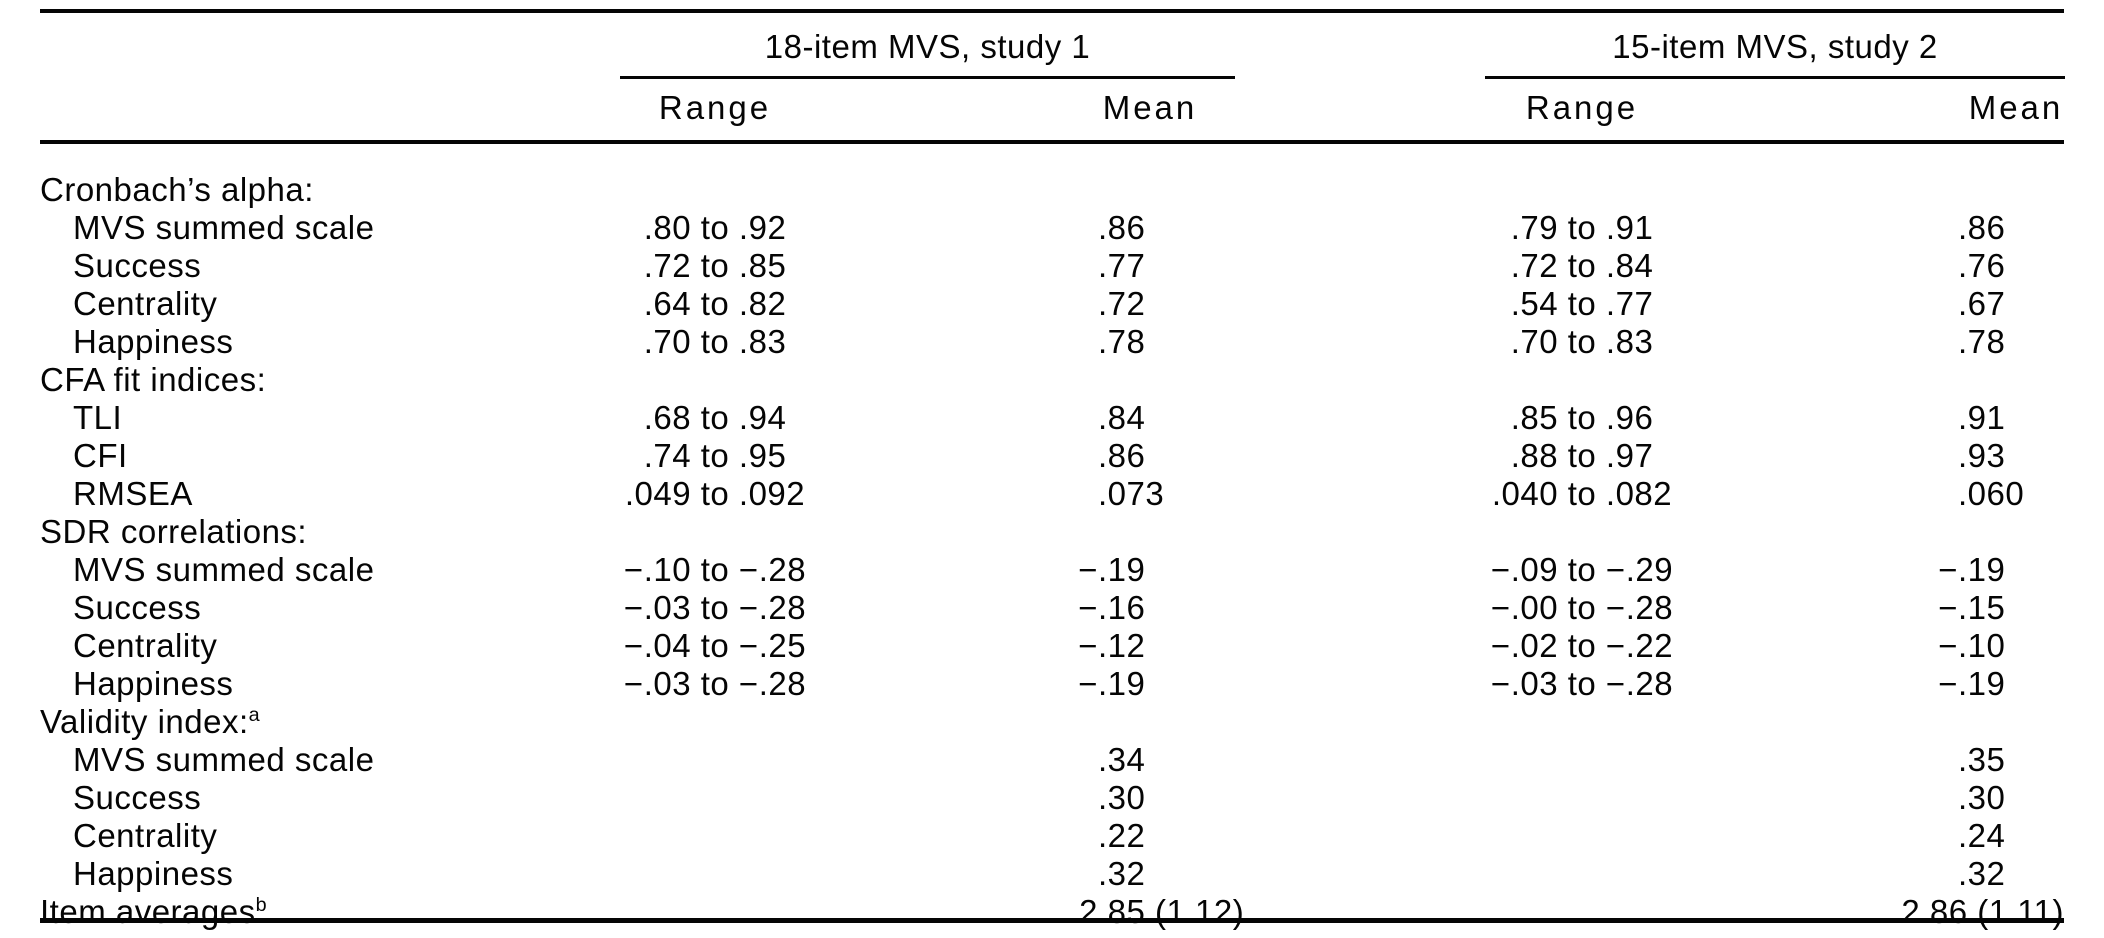 This screenshot has height=938, width=2104. I want to click on table-row: Centrality .64 to .82 .72 .54 to .77 .67, so click(1052, 304).